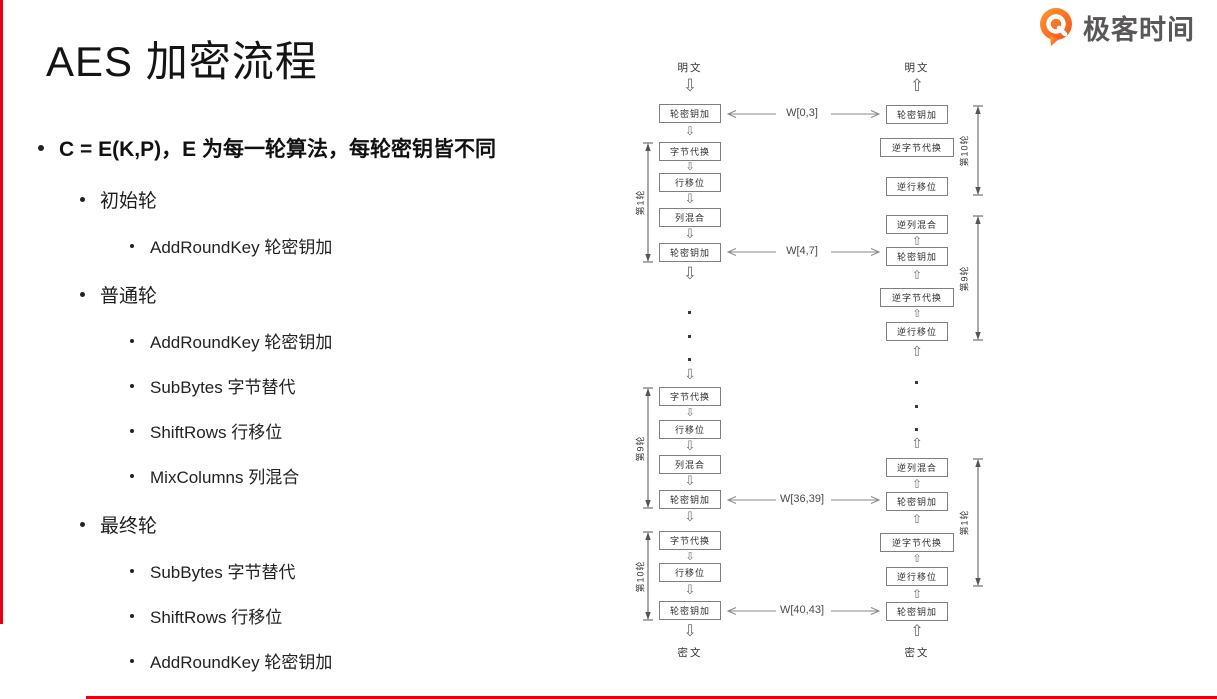 This screenshot has width=1217, height=699. What do you see at coordinates (1, 312) in the screenshot?
I see `slide-left-red-border` at bounding box center [1, 312].